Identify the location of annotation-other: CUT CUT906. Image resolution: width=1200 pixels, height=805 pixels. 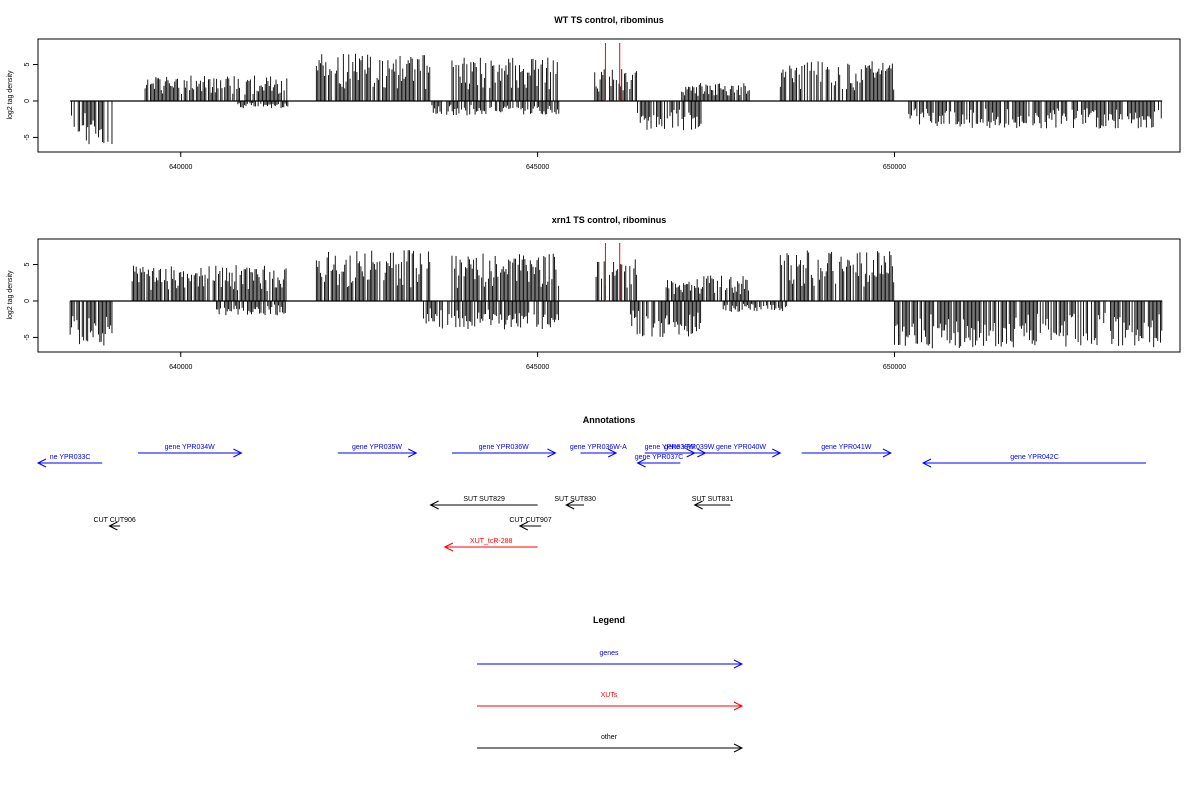
(115, 524).